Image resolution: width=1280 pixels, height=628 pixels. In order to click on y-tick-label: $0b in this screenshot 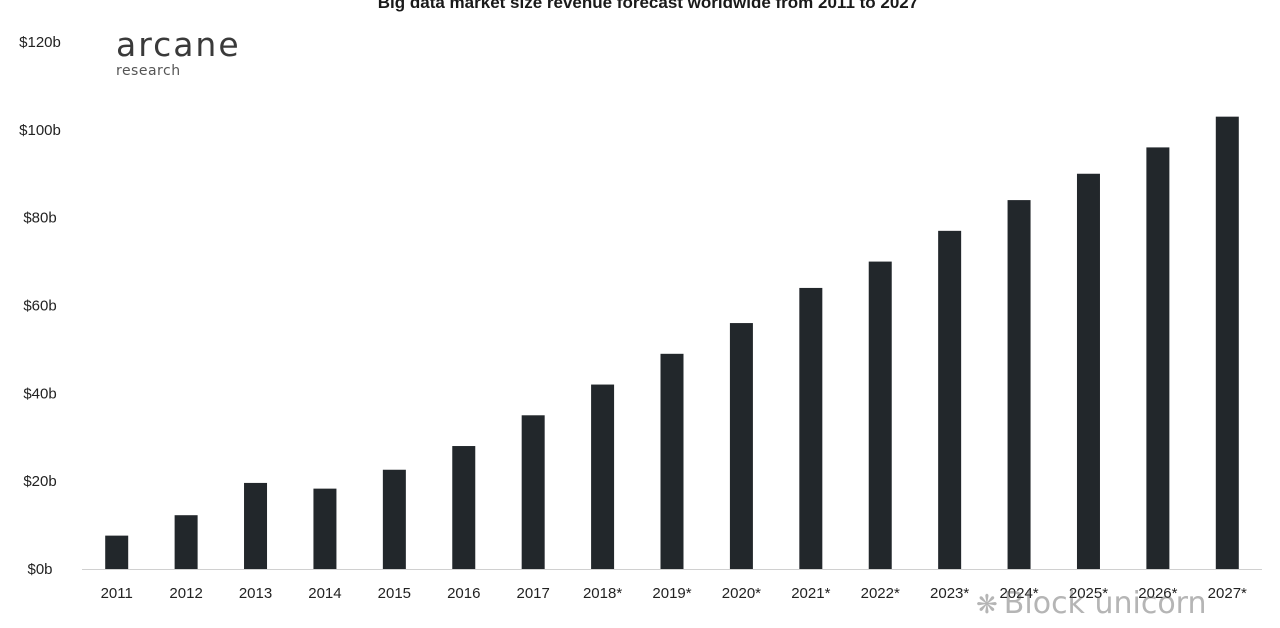, I will do `click(39, 569)`.